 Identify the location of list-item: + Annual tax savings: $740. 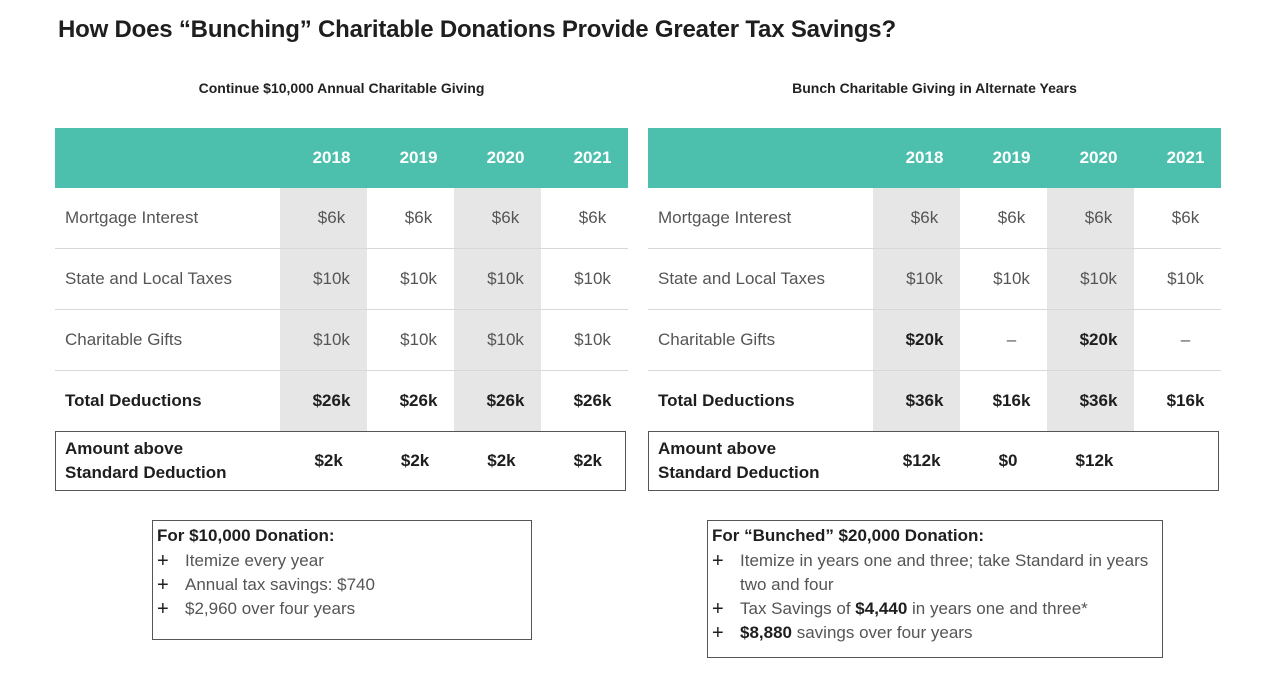
(266, 585).